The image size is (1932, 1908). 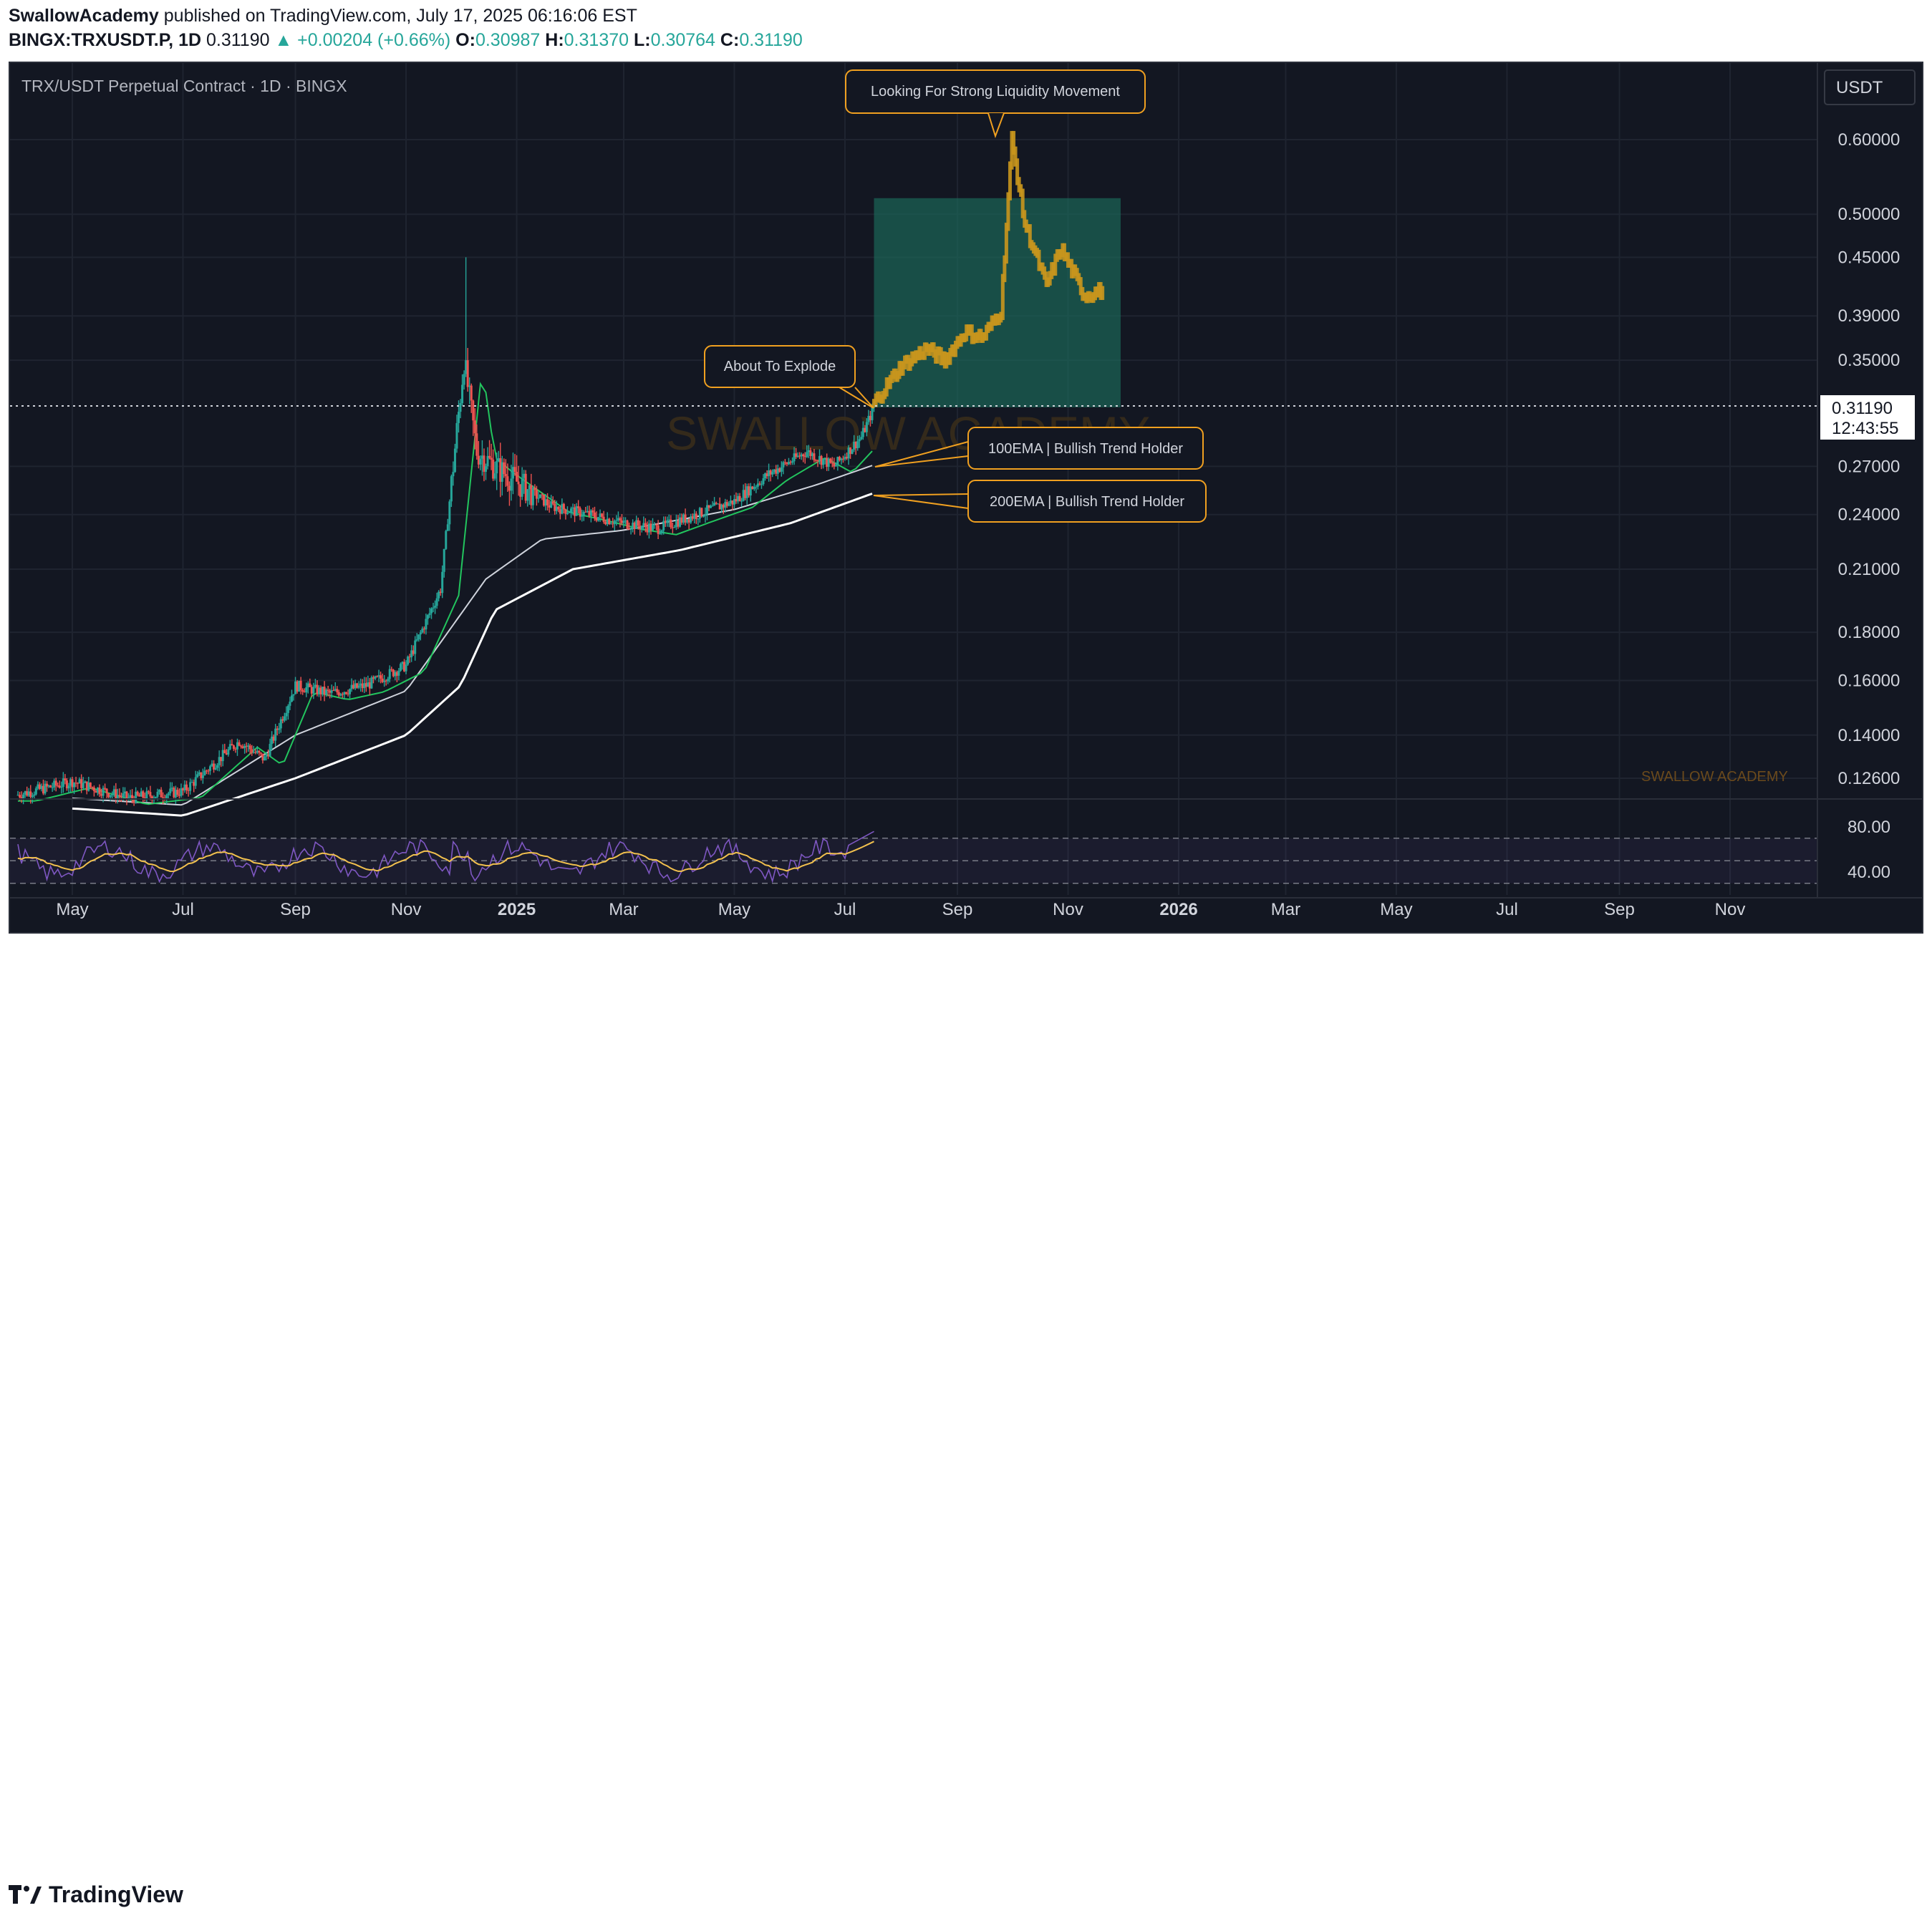 What do you see at coordinates (1859, 87) in the screenshot?
I see `currency-button-label: USDT` at bounding box center [1859, 87].